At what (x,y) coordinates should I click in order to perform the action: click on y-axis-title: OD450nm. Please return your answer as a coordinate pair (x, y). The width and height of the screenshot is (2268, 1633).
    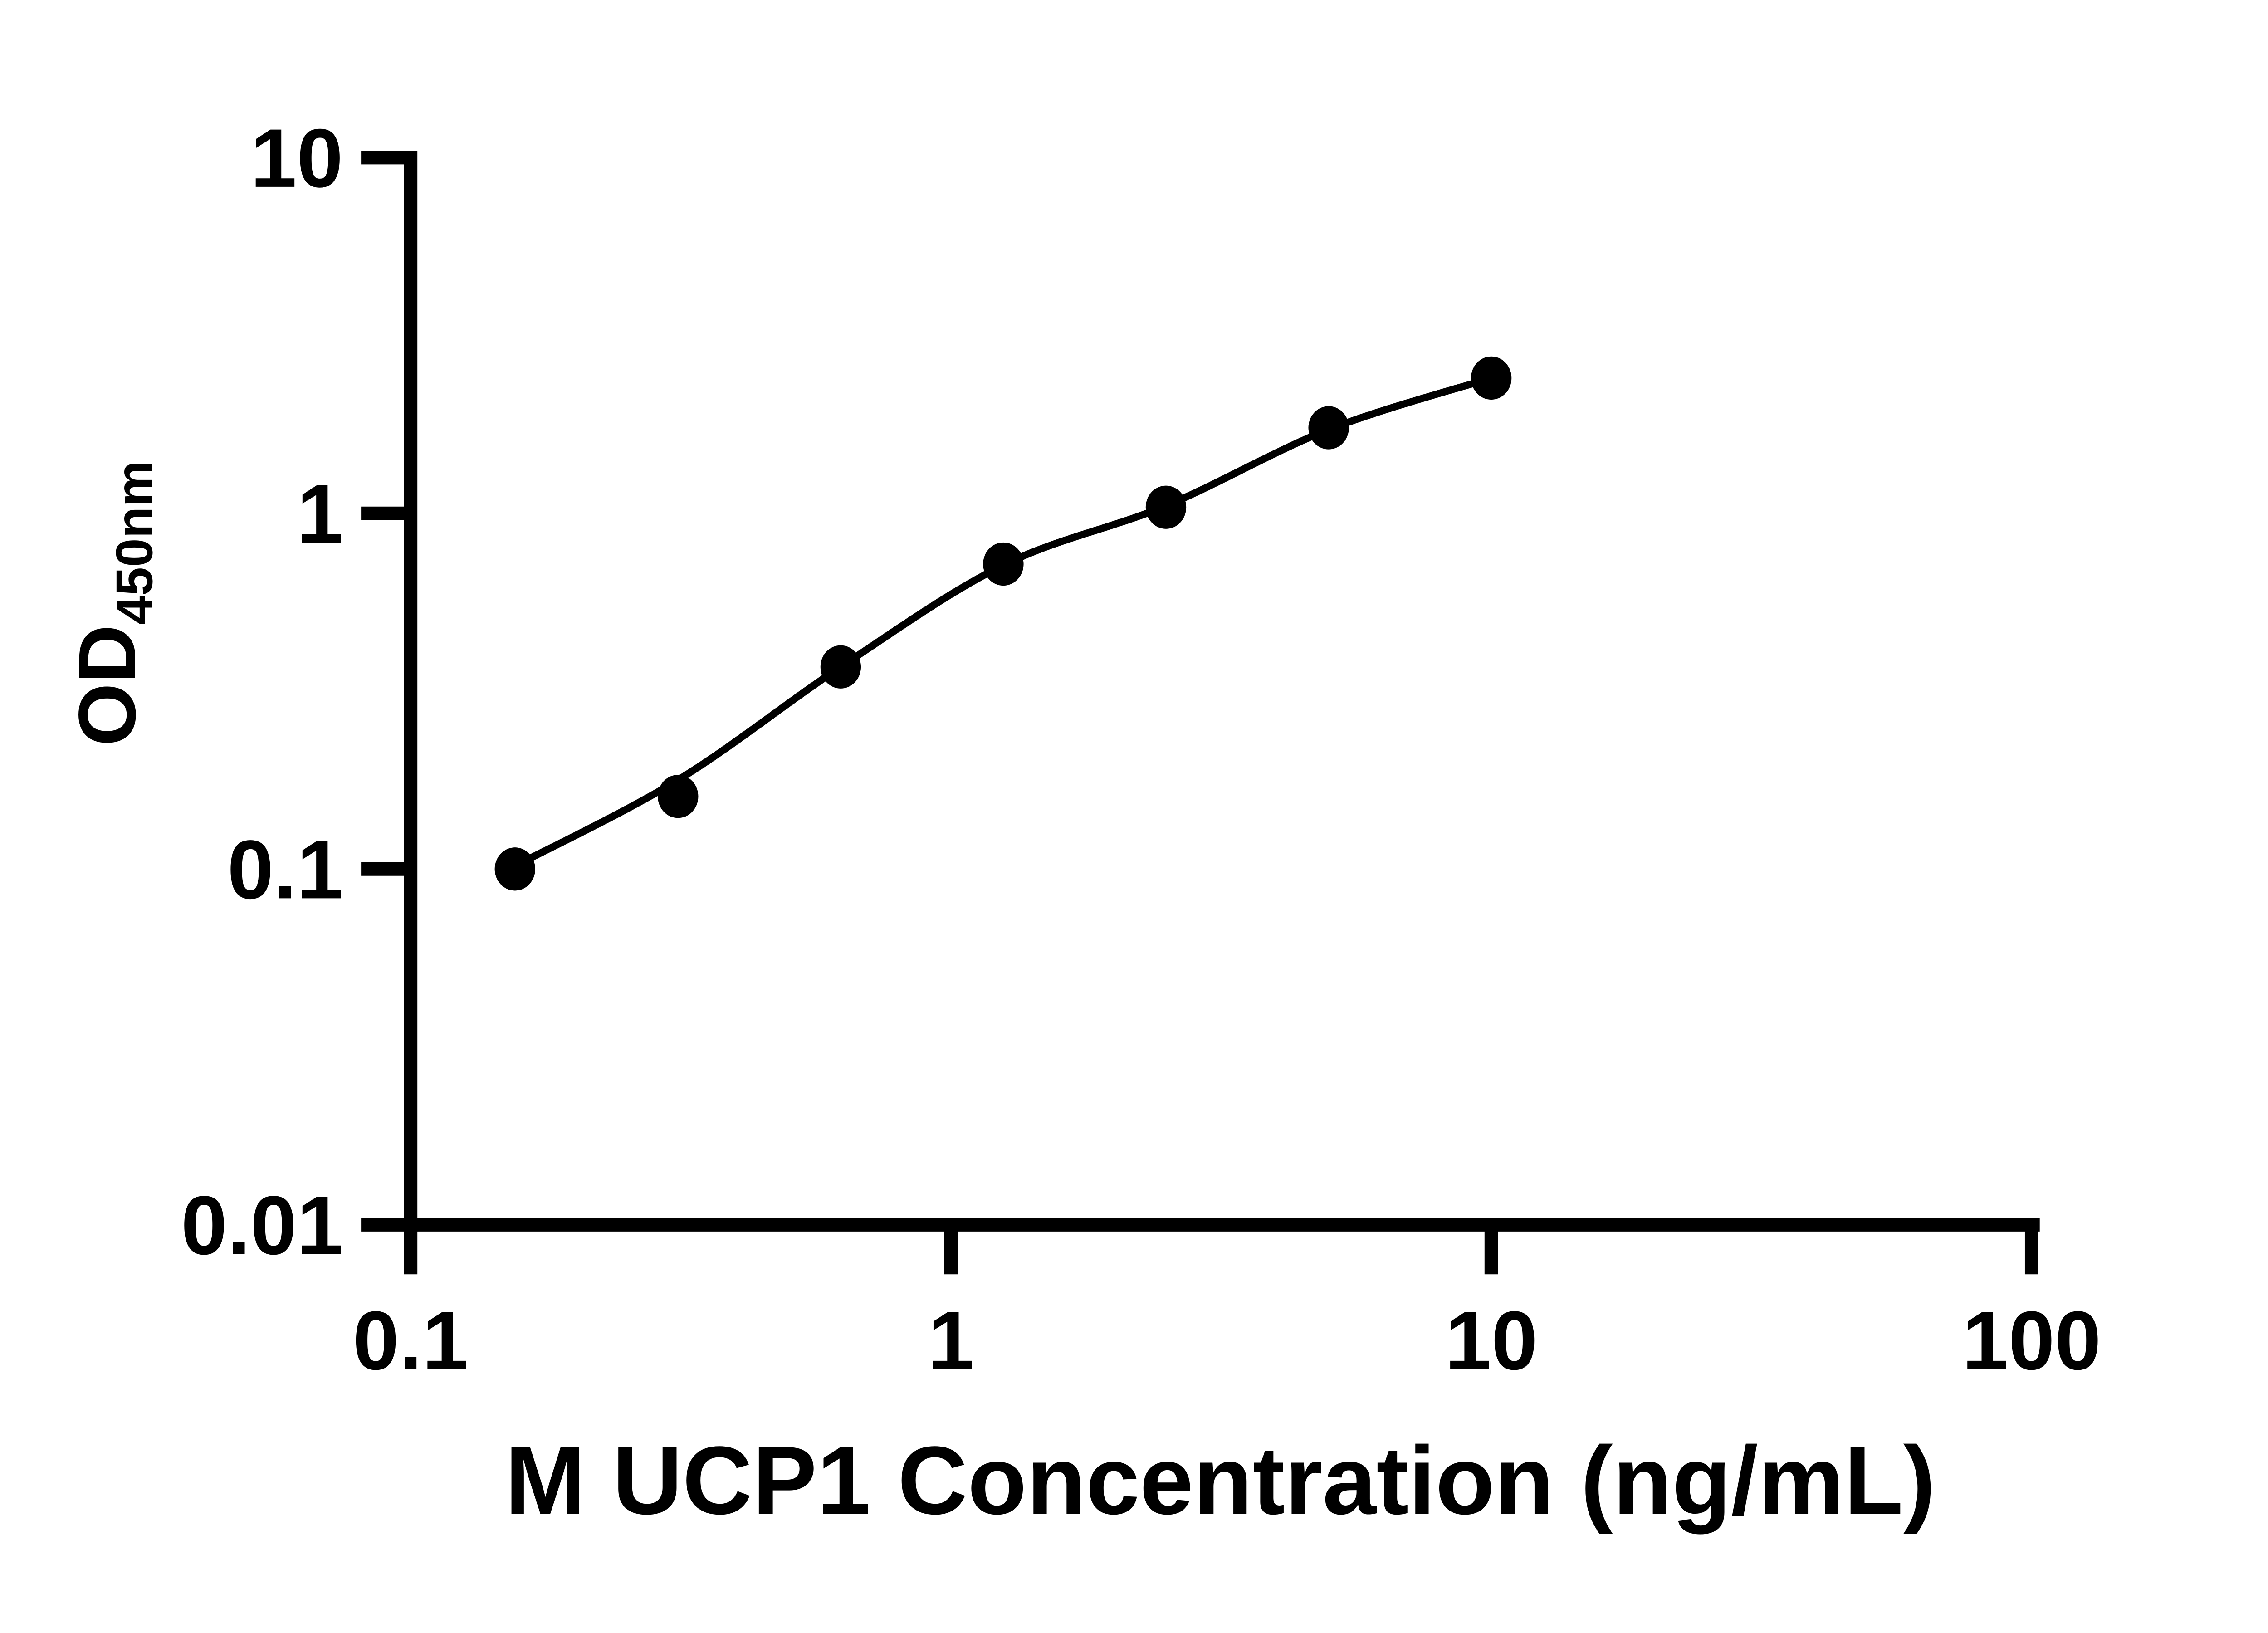
    Looking at the image, I should click on (113, 603).